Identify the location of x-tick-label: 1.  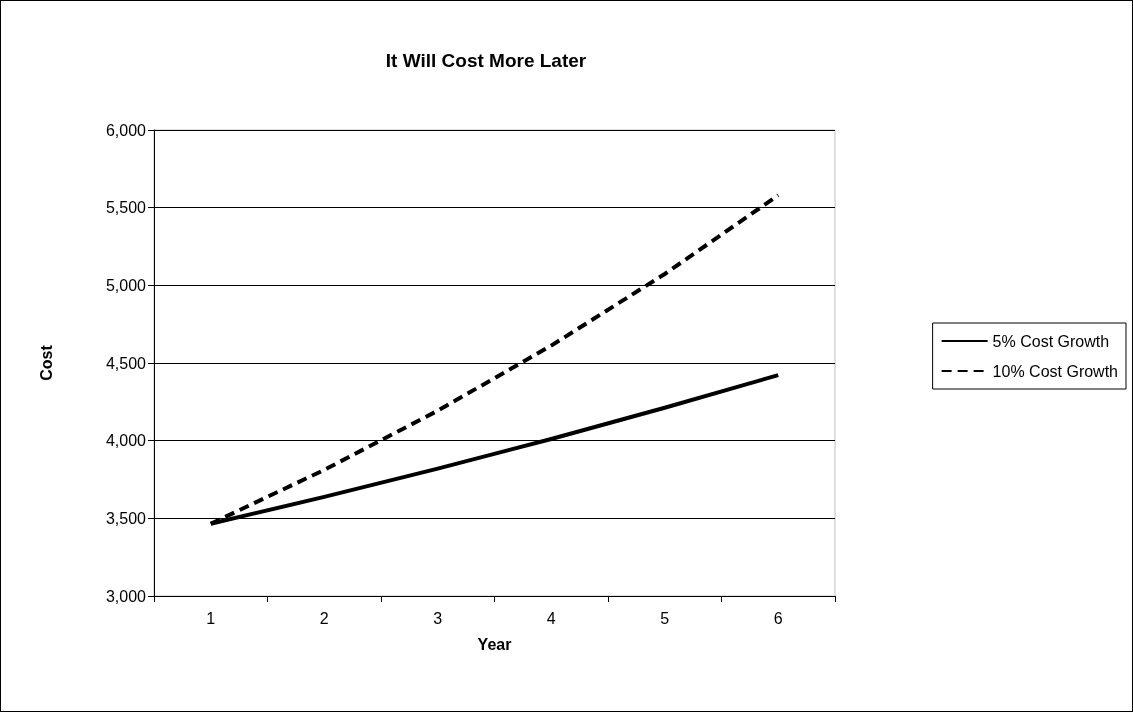
(211, 618).